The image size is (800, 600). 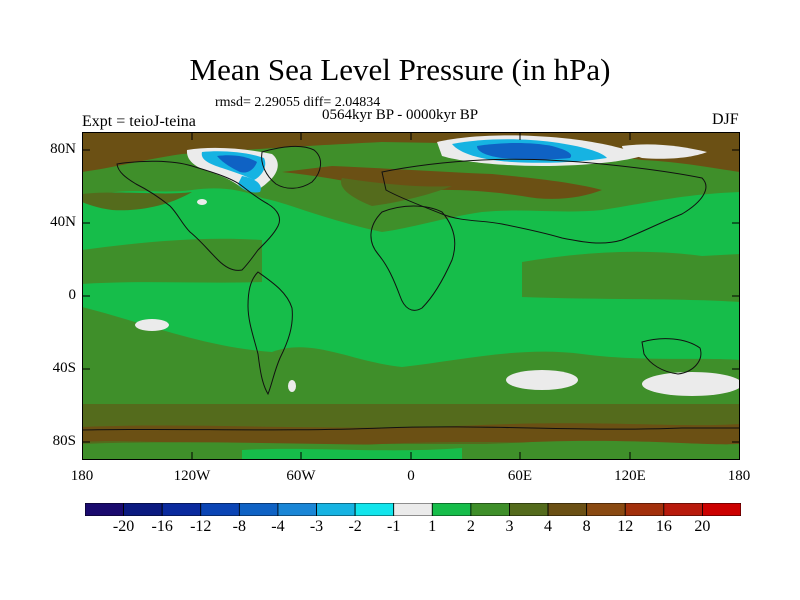 I want to click on lon-label-0: 0, so click(x=411, y=476).